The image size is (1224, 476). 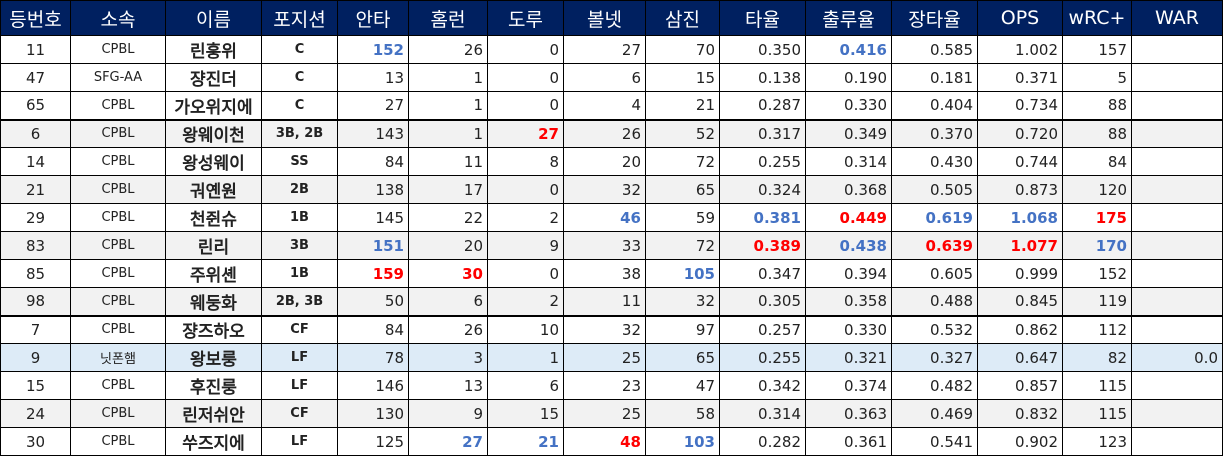 I want to click on cell-wrc: 84, so click(x=1097, y=161).